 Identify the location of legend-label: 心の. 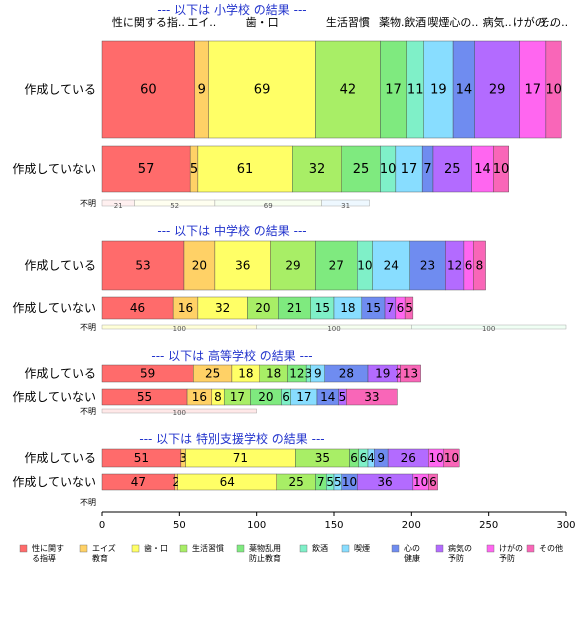
(412, 548).